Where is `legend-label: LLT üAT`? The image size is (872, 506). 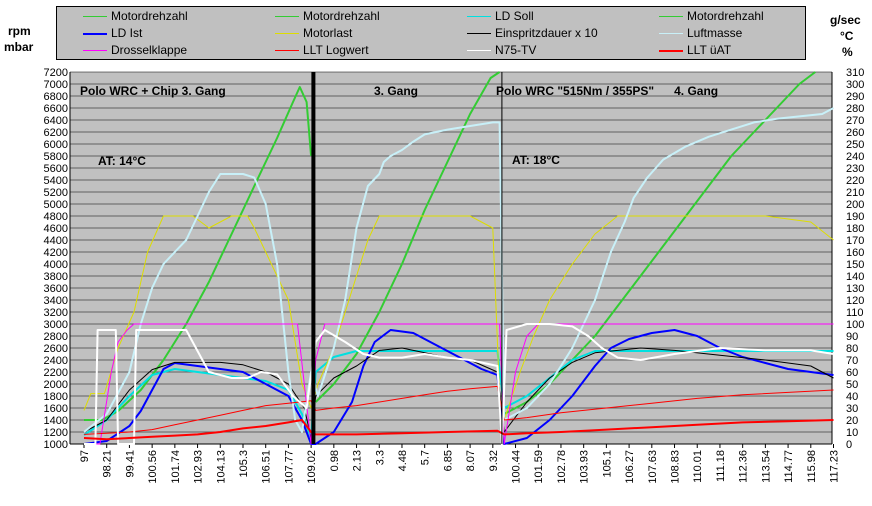 legend-label: LLT üAT is located at coordinates (709, 50).